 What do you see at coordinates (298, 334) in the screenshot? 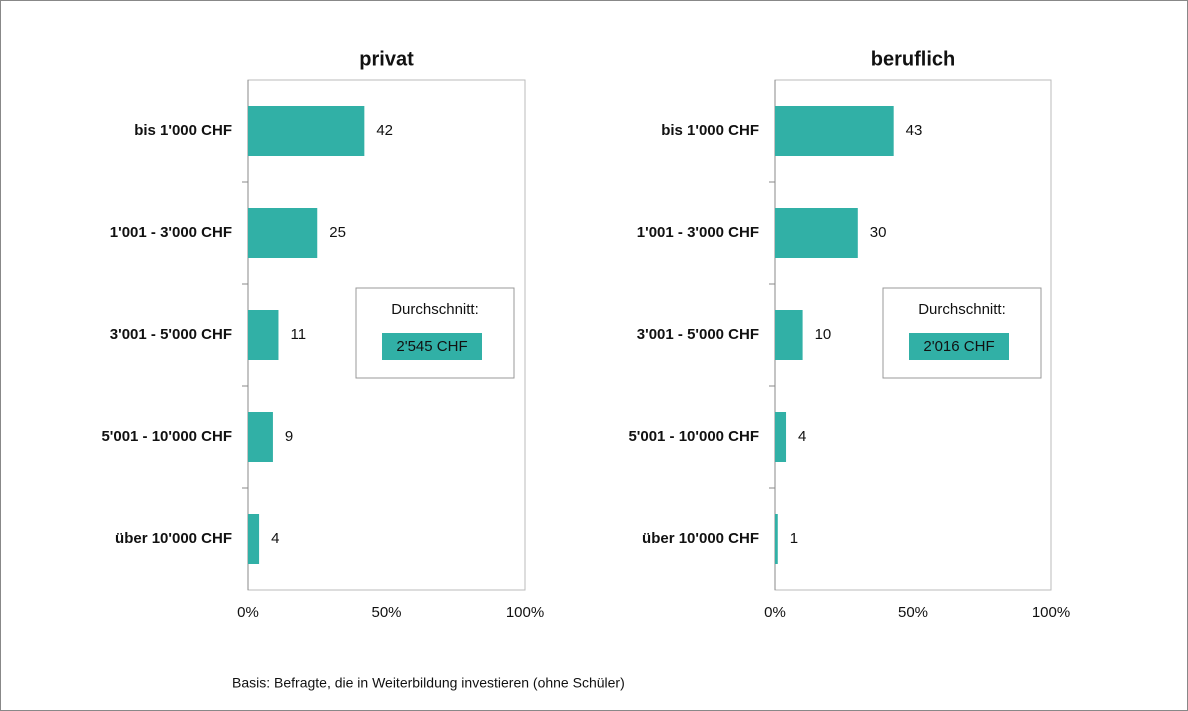
I see `value-label: 11` at bounding box center [298, 334].